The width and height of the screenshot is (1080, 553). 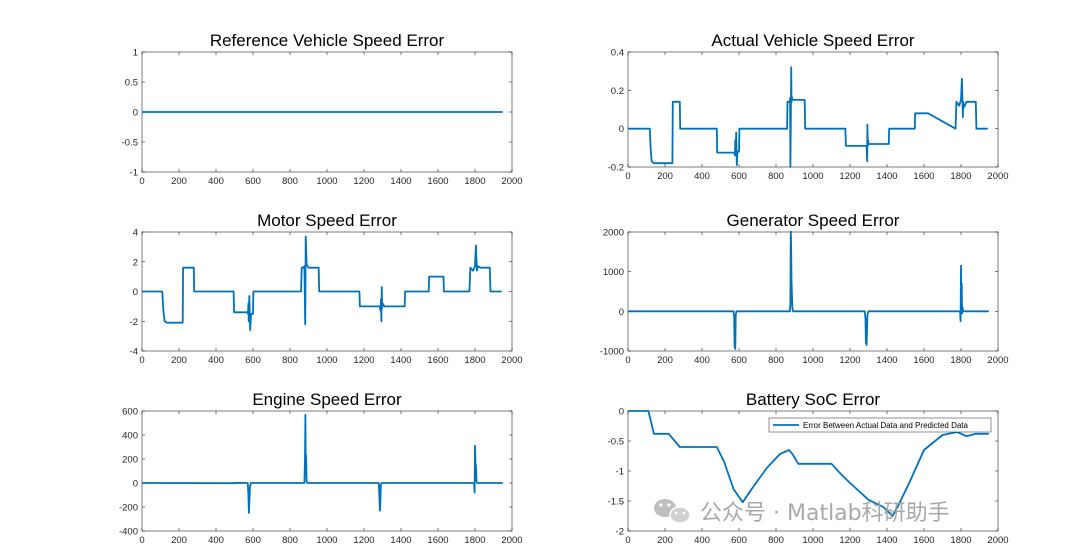 What do you see at coordinates (327, 399) in the screenshot?
I see `plot-title: Engine Speed Error` at bounding box center [327, 399].